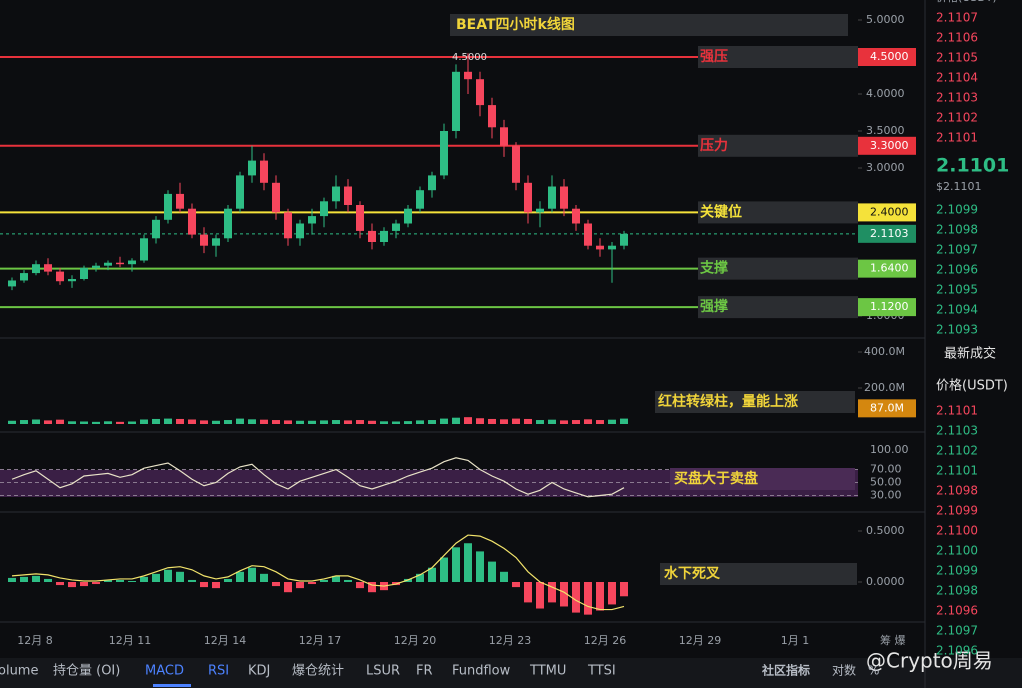 This screenshot has width=1022, height=688. What do you see at coordinates (957, 491) in the screenshot?
I see `trade-price: 2.1098` at bounding box center [957, 491].